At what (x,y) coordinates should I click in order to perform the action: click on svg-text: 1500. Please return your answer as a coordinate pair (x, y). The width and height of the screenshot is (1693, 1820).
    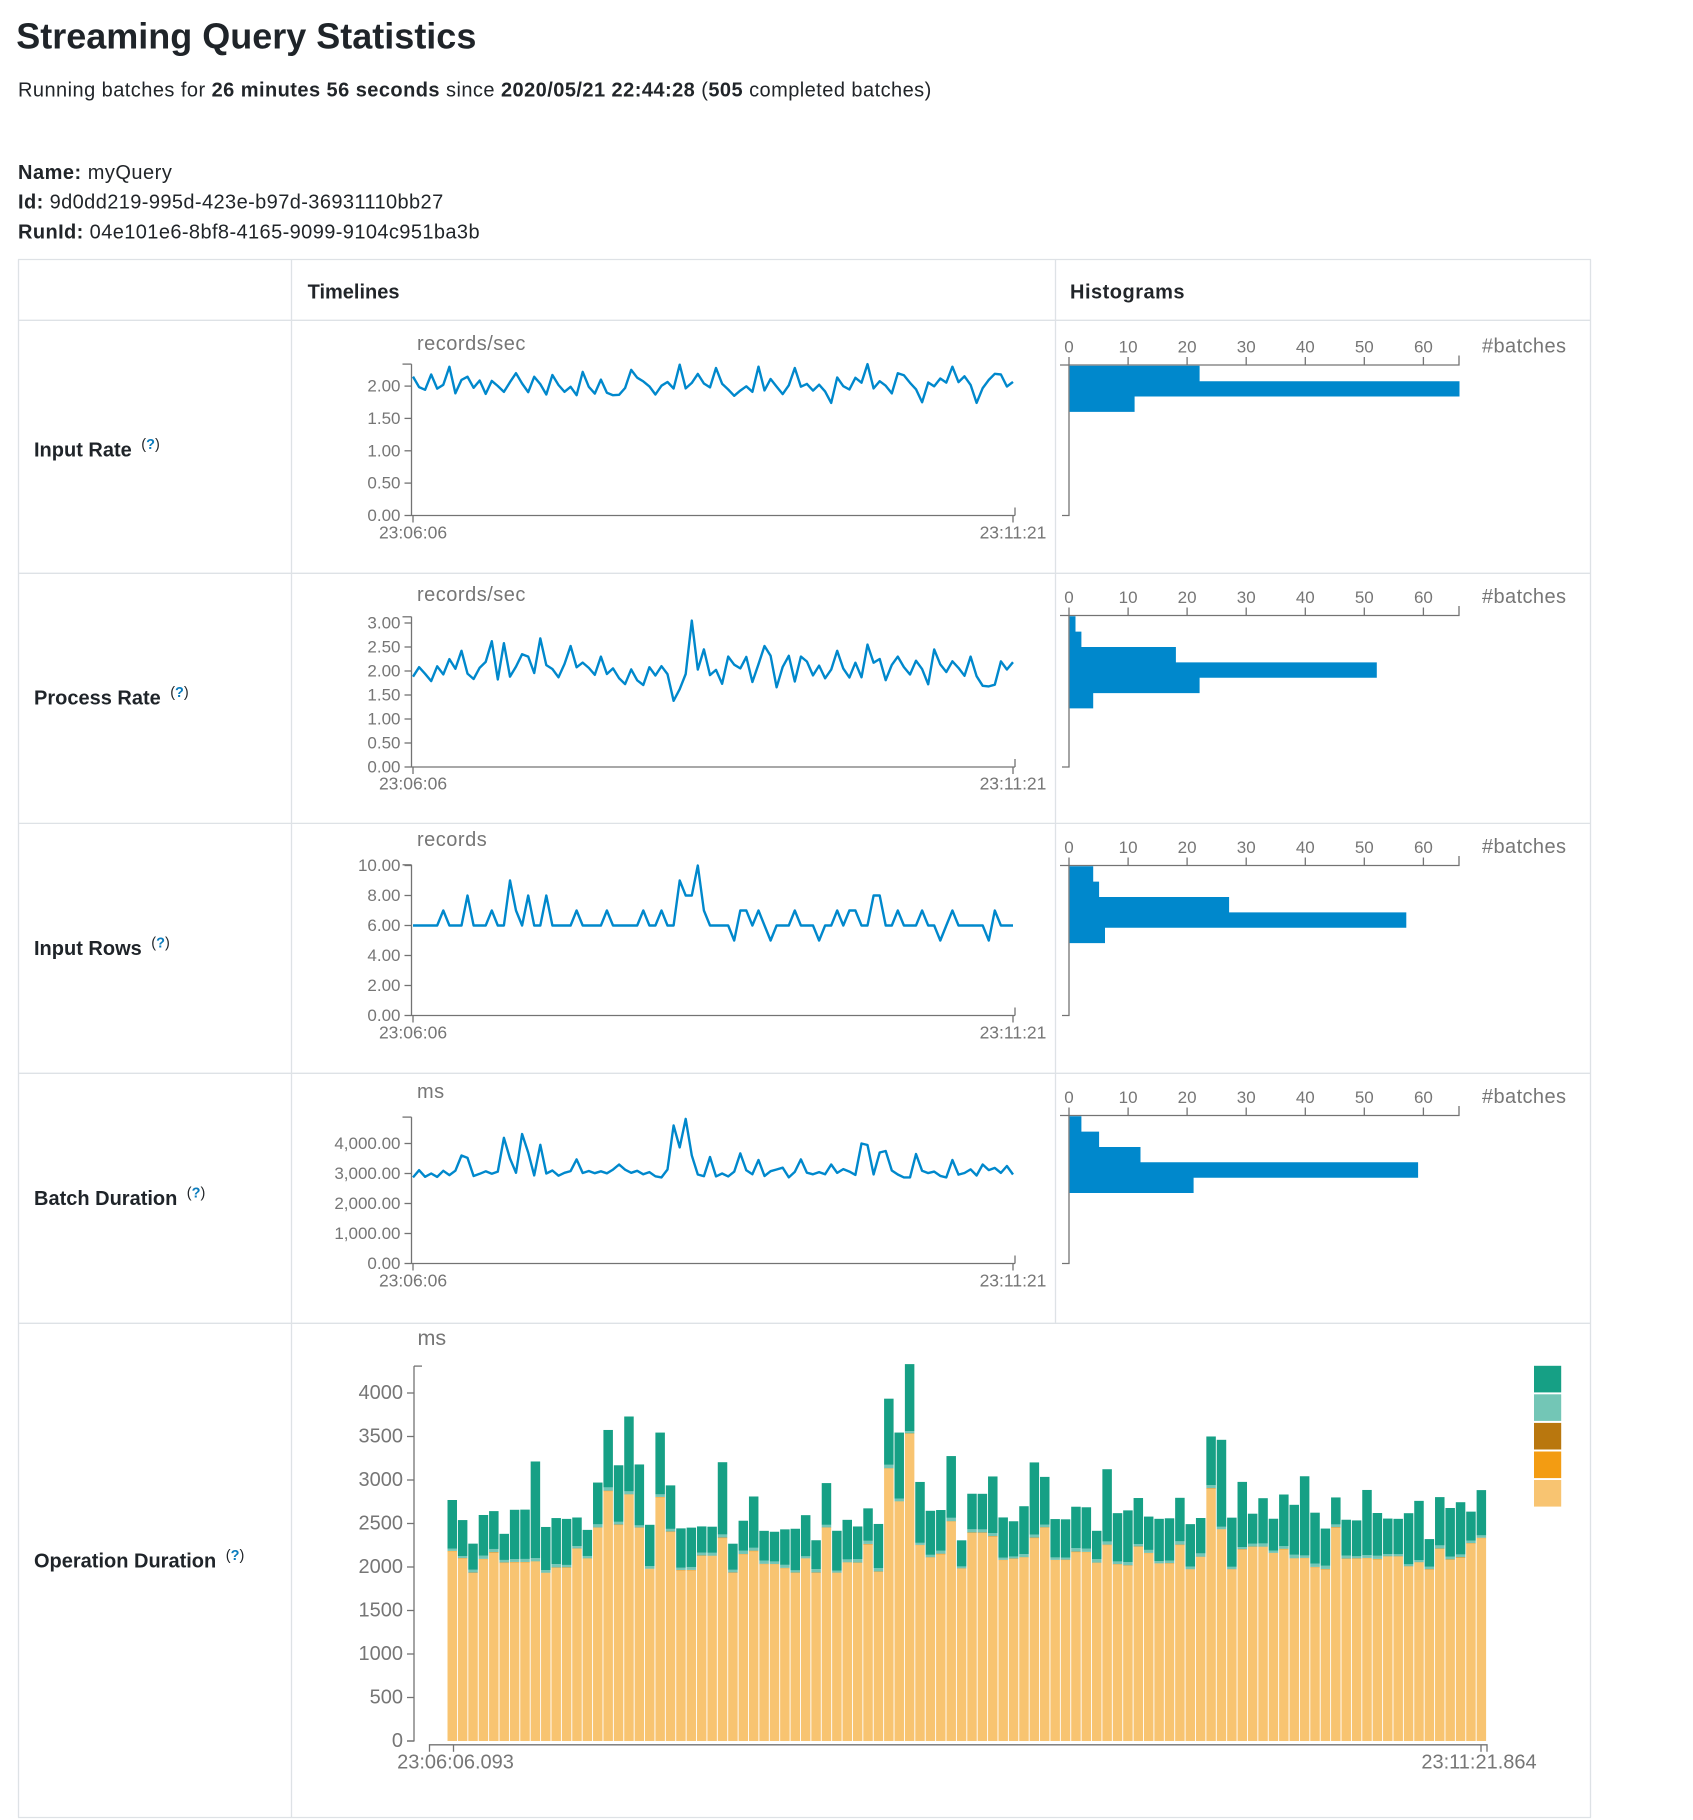
    Looking at the image, I should click on (381, 1611).